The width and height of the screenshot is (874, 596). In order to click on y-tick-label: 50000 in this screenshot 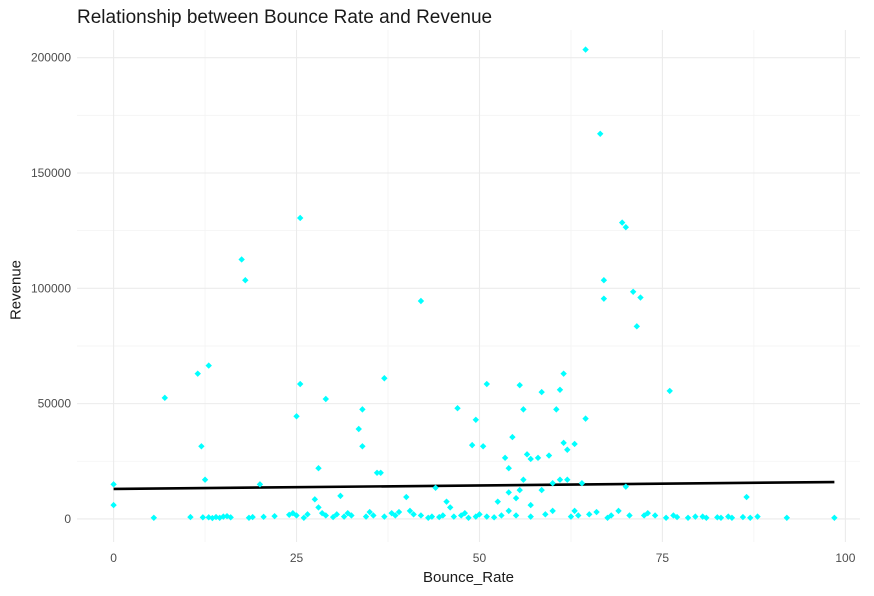, I will do `click(55, 404)`.